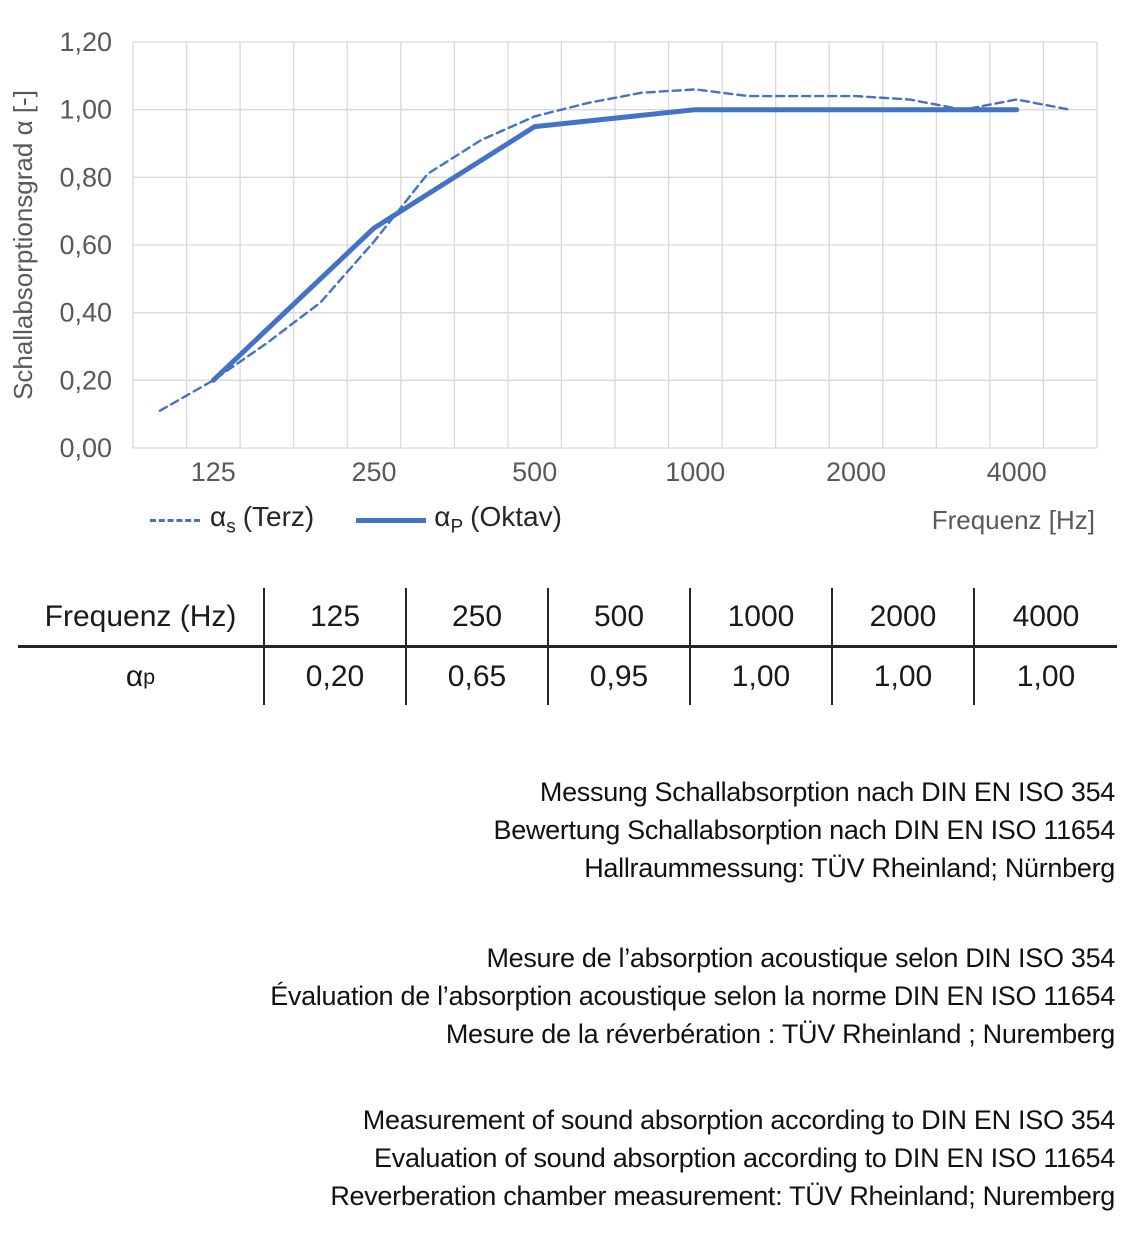 The width and height of the screenshot is (1135, 1235). Describe the element at coordinates (85, 245) in the screenshot. I see `y-tick-label: 0,60` at that location.